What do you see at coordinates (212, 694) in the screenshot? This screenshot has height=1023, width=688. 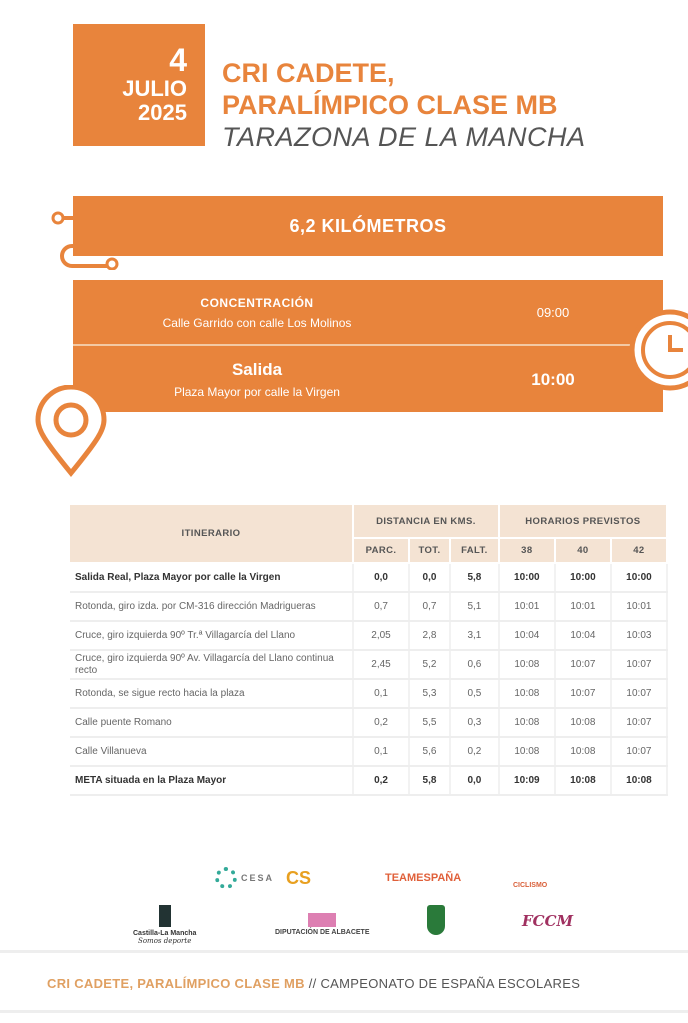 I see `itinerary-cell: Rotonda, se sigue recto hacia la plaza` at bounding box center [212, 694].